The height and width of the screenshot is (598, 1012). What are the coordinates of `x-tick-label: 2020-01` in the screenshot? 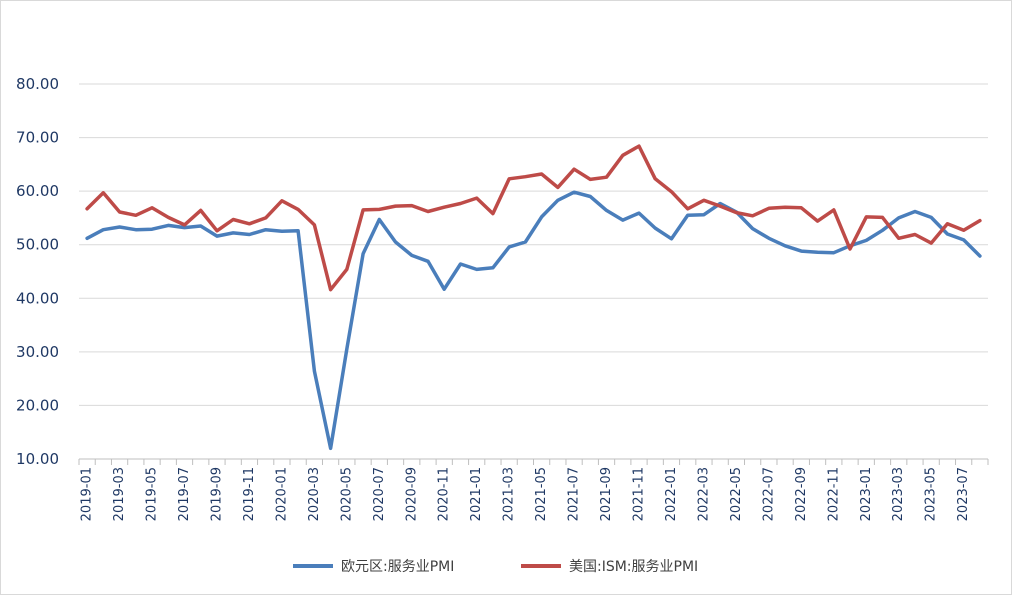 It's located at (281, 494).